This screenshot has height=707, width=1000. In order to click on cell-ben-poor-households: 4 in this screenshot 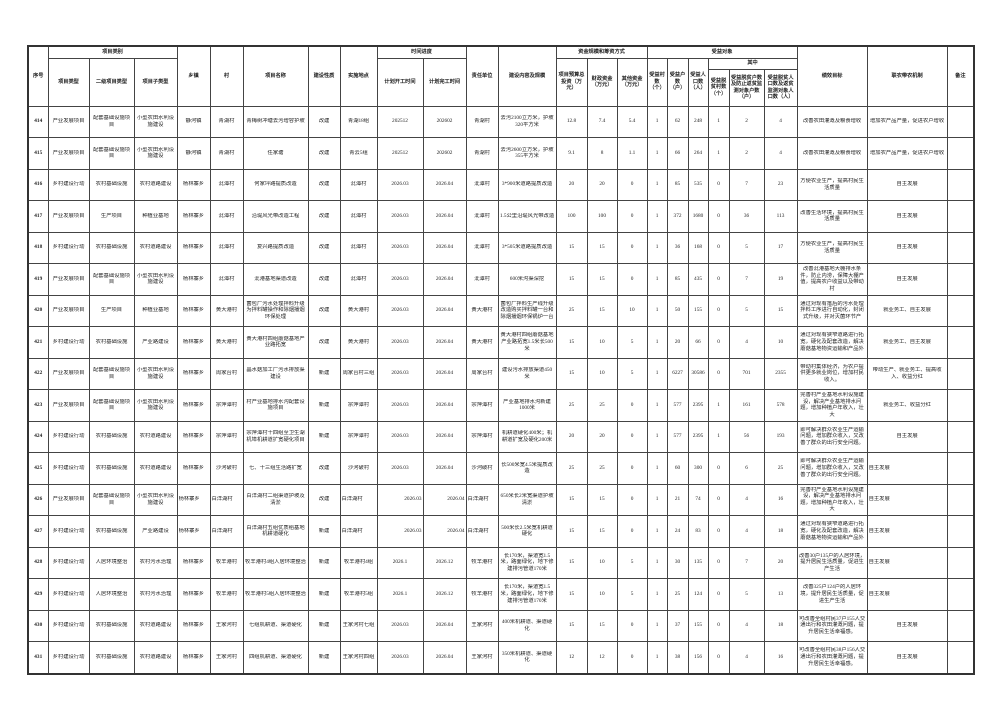, I will do `click(746, 499)`.